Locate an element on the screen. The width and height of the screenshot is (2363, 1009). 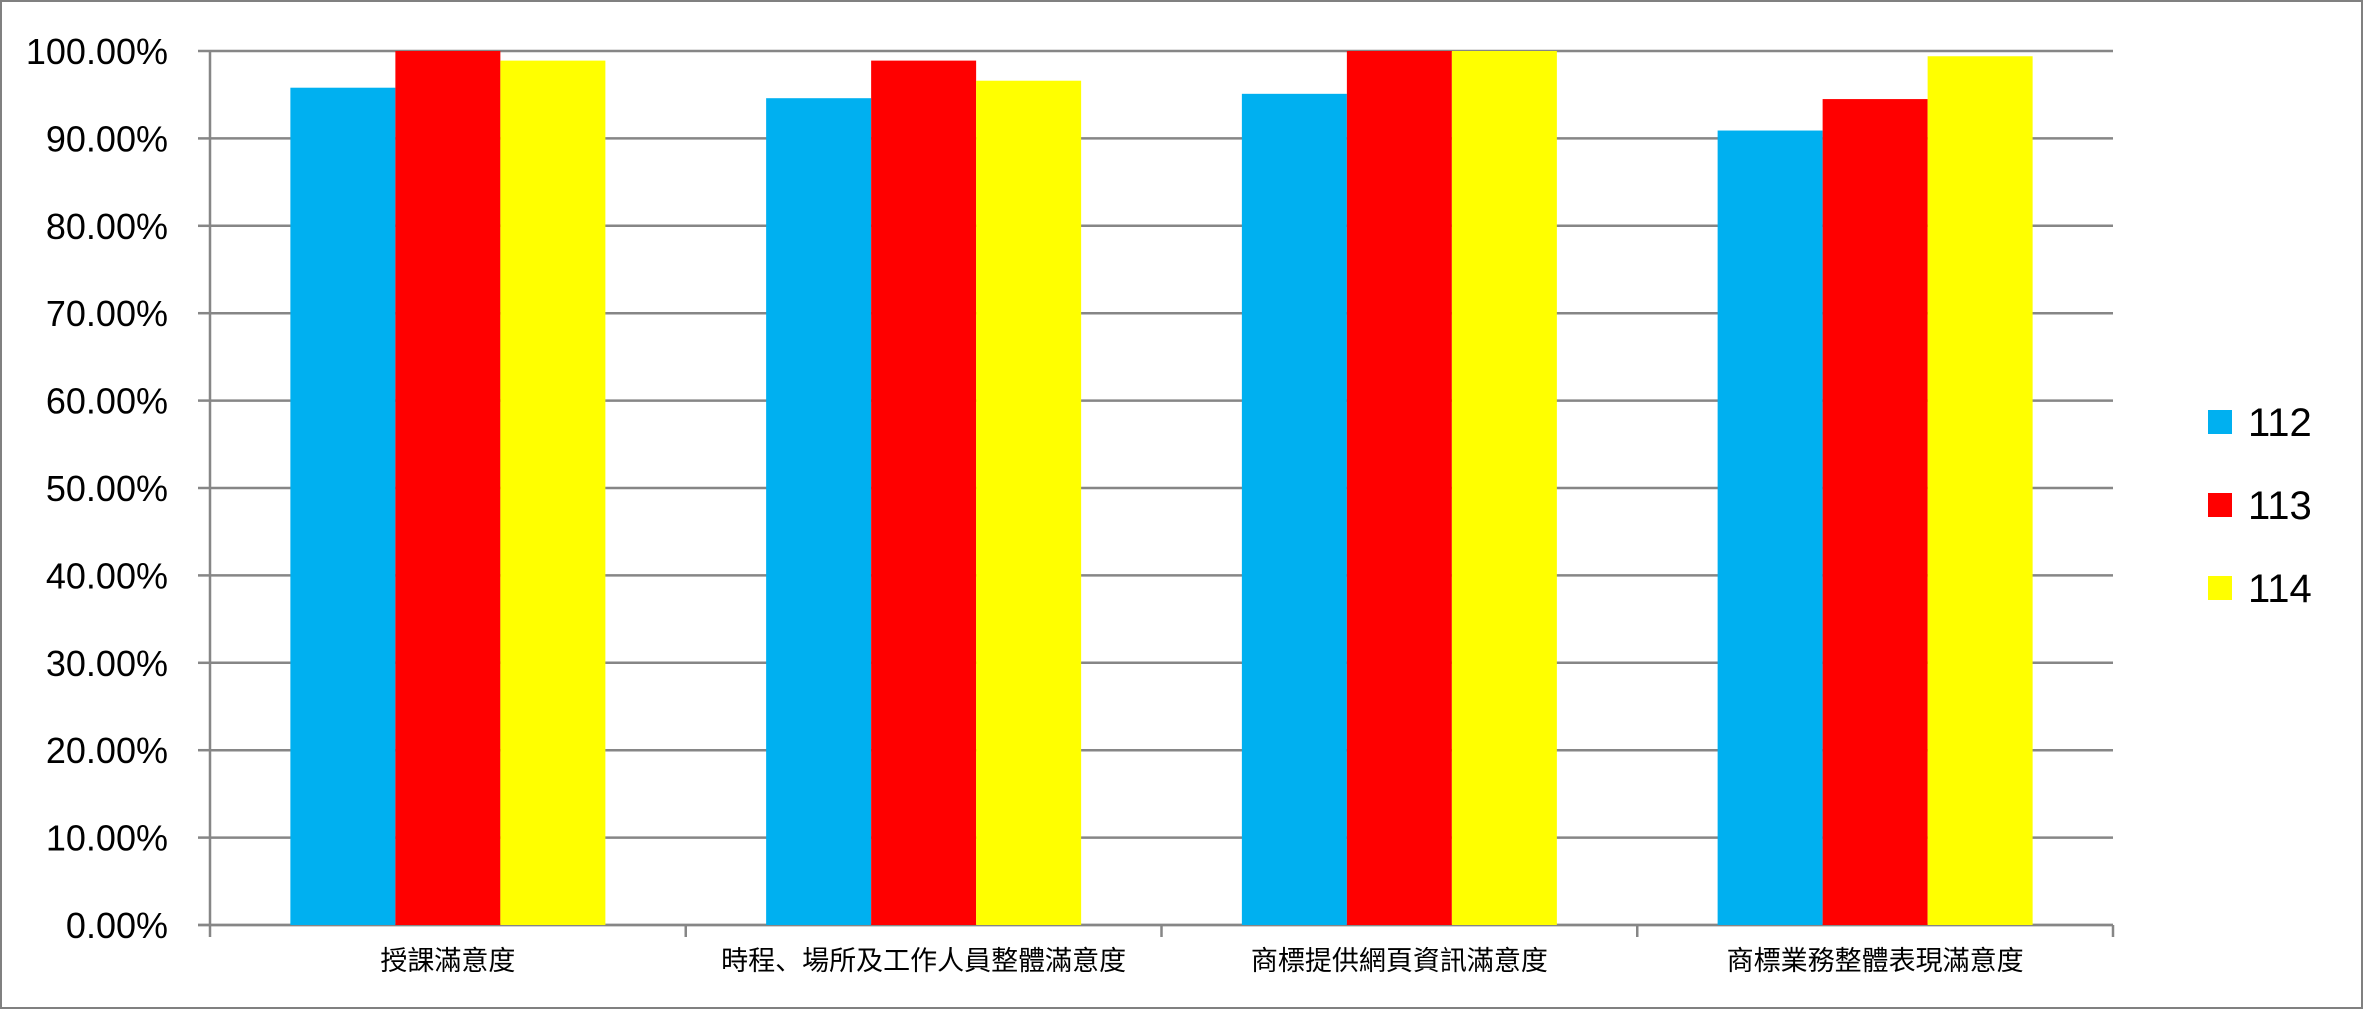
y-tick-label: 0.00% is located at coordinates (117, 925).